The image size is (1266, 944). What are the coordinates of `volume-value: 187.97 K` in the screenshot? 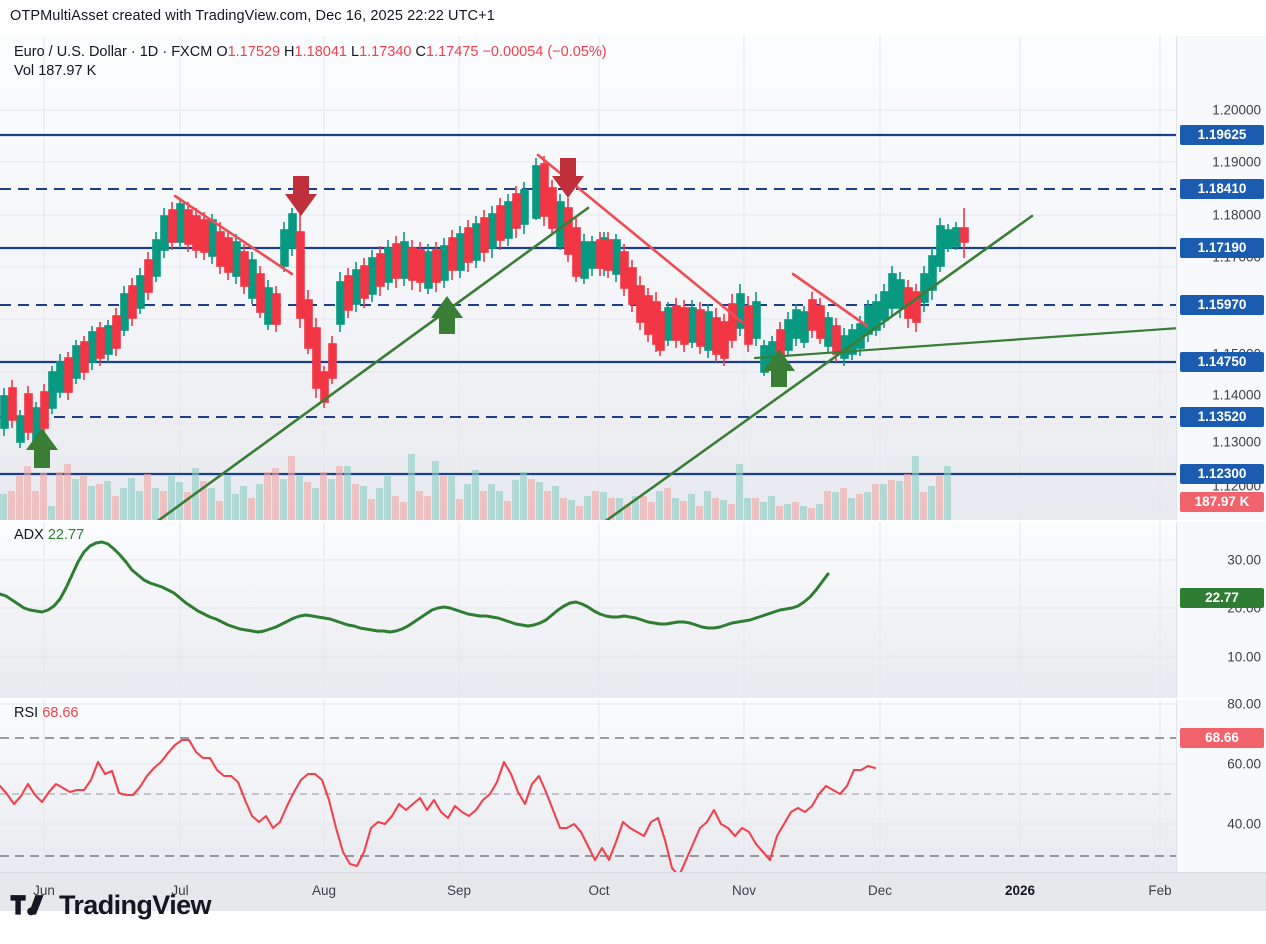 It's located at (67, 71).